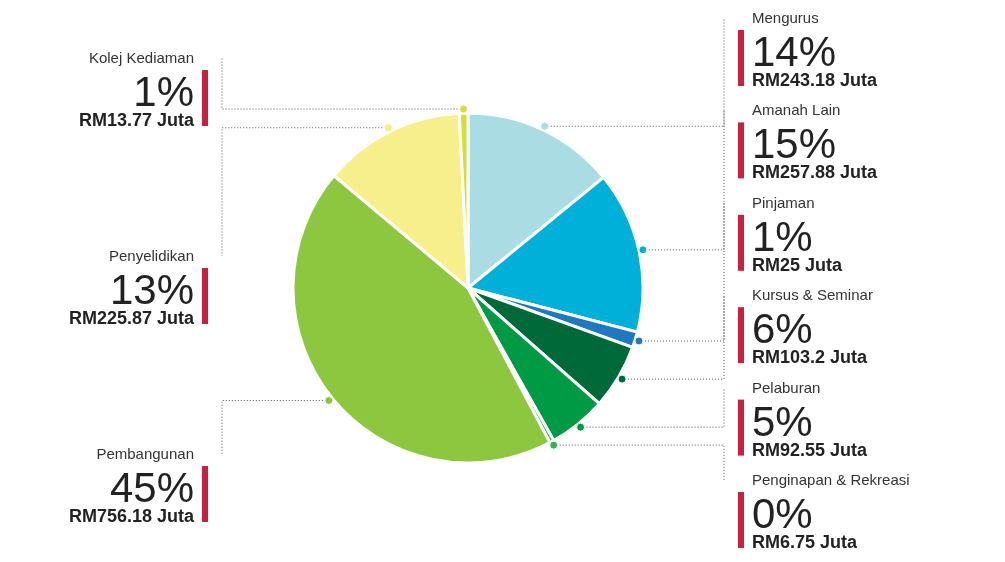 The image size is (1005, 562). What do you see at coordinates (786, 387) in the screenshot?
I see `slice-label: Pelaburan` at bounding box center [786, 387].